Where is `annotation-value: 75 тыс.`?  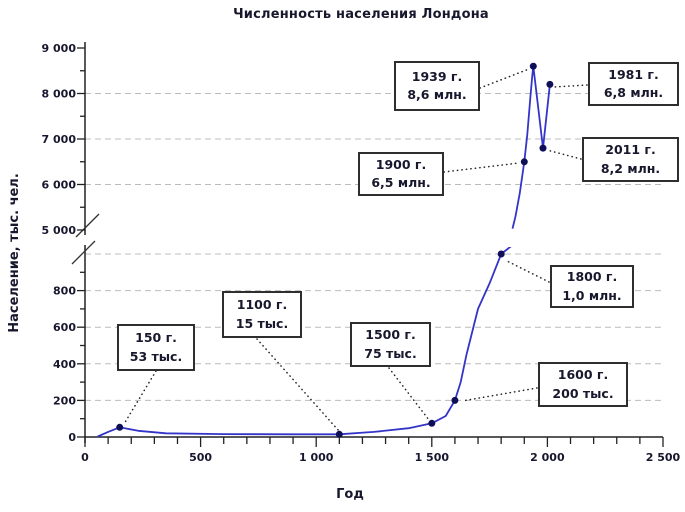 annotation-value: 75 тыс. is located at coordinates (390, 353).